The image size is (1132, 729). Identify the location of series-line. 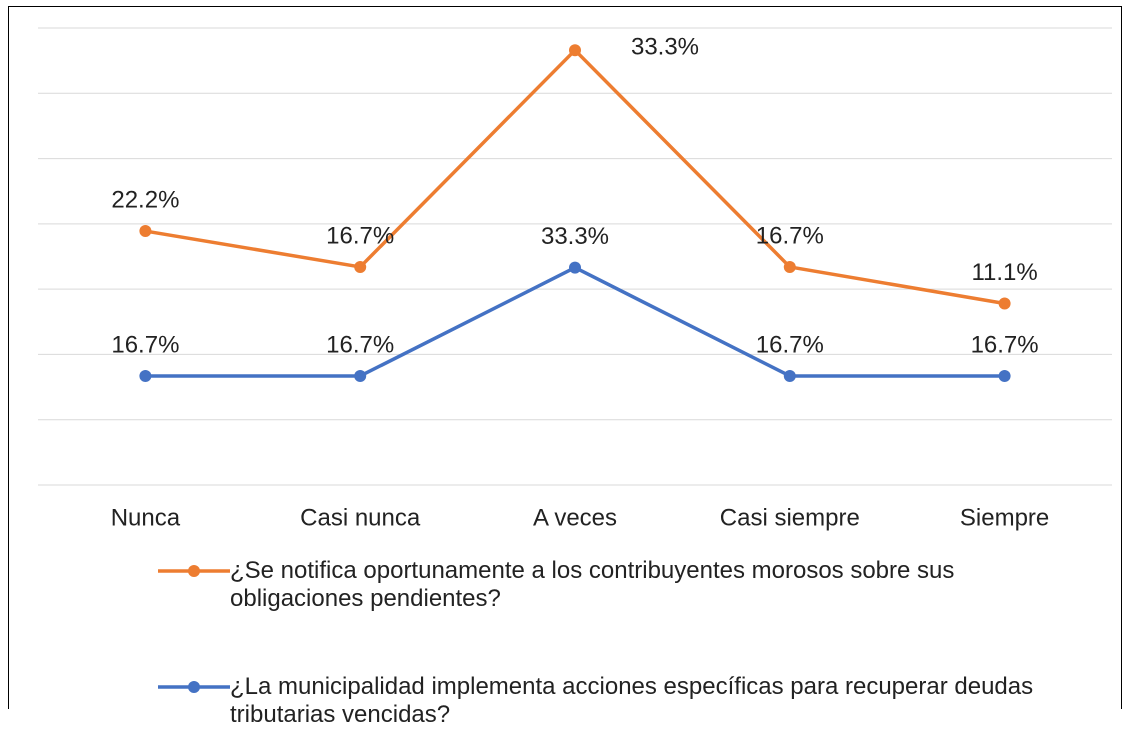
(575, 321).